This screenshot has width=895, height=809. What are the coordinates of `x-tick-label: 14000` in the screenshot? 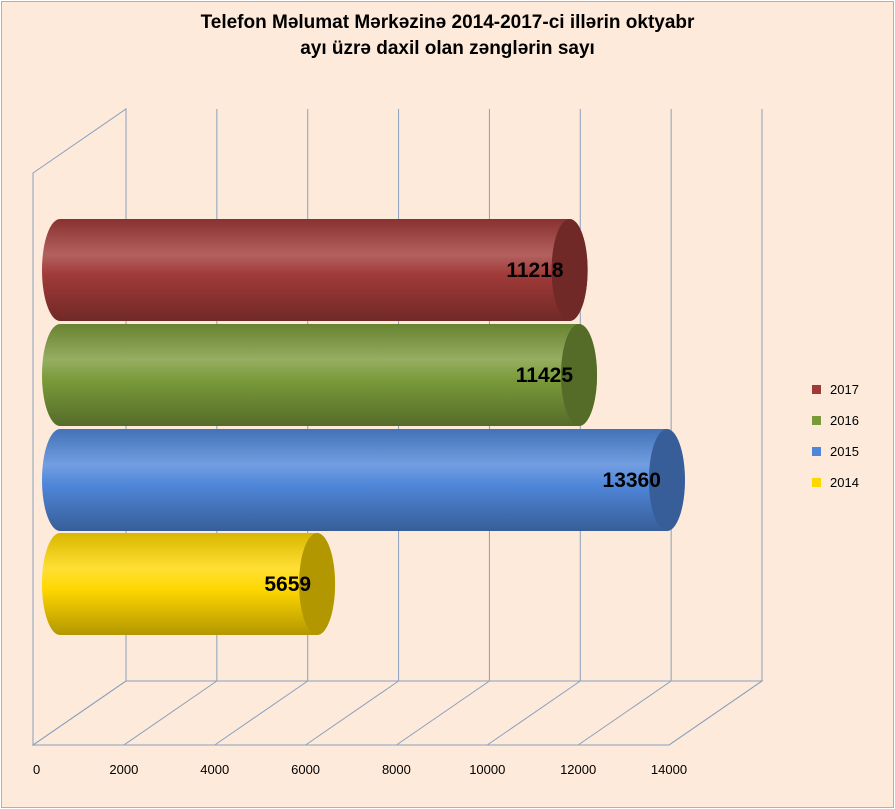 It's located at (669, 769).